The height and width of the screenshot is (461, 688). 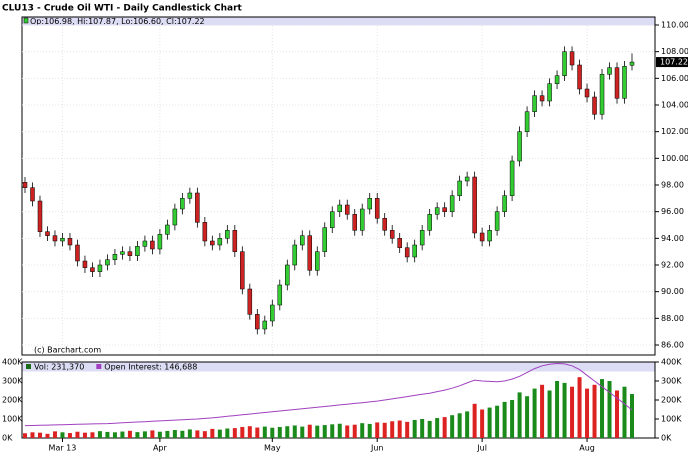 What do you see at coordinates (674, 131) in the screenshot?
I see `y-tick-label: 102.00` at bounding box center [674, 131].